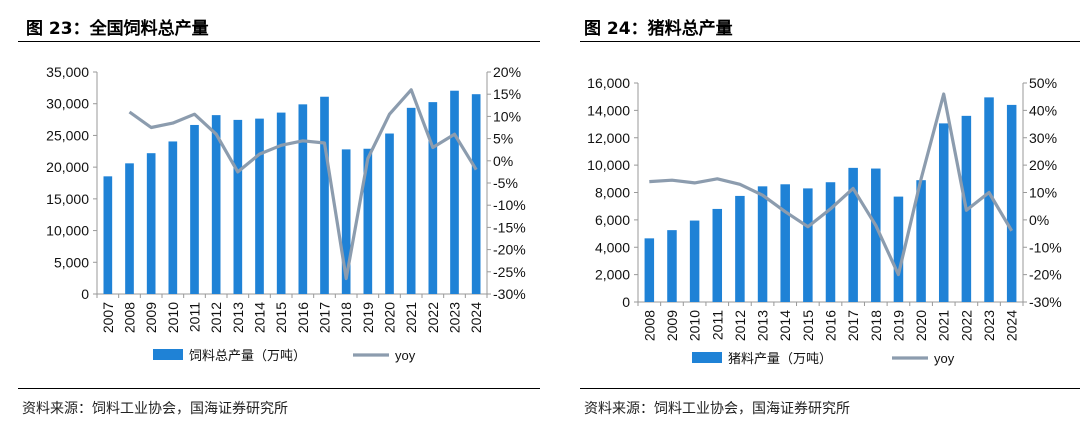  Describe the element at coordinates (1043, 138) in the screenshot. I see `right-tick-label: 30%` at that location.